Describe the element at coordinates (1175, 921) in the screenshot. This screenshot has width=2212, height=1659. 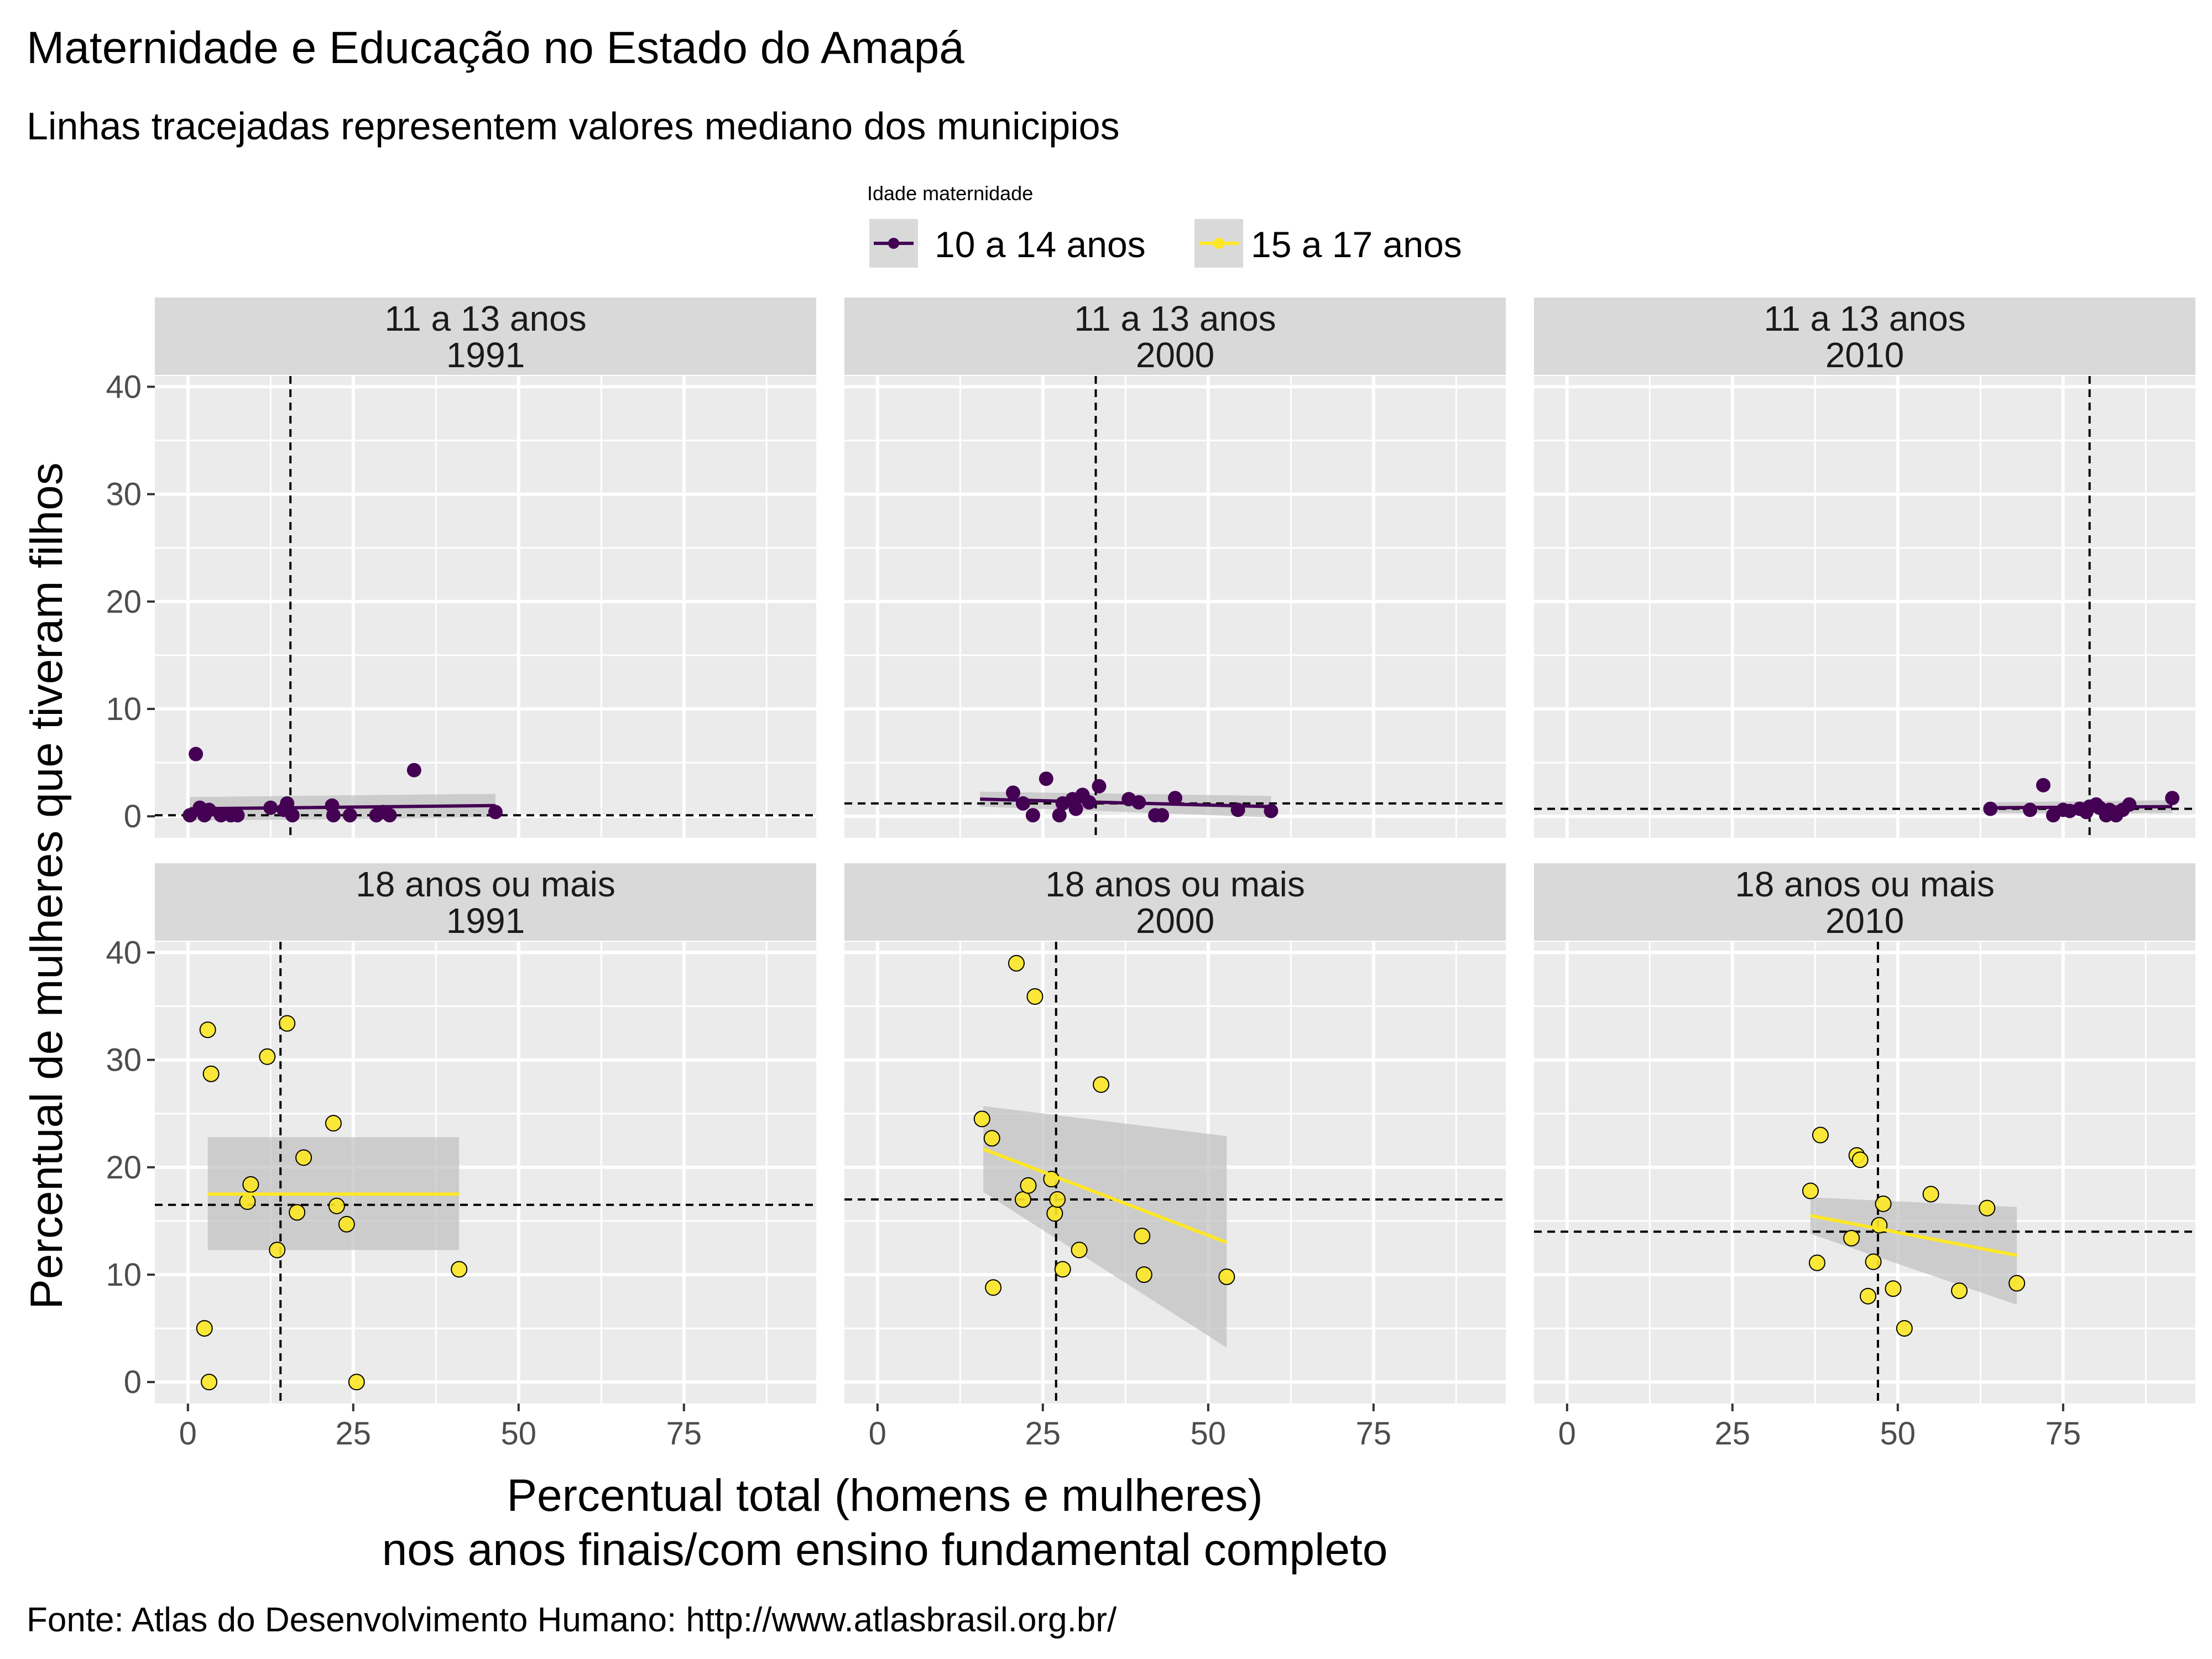
I see `facet-col-label: 2000` at that location.